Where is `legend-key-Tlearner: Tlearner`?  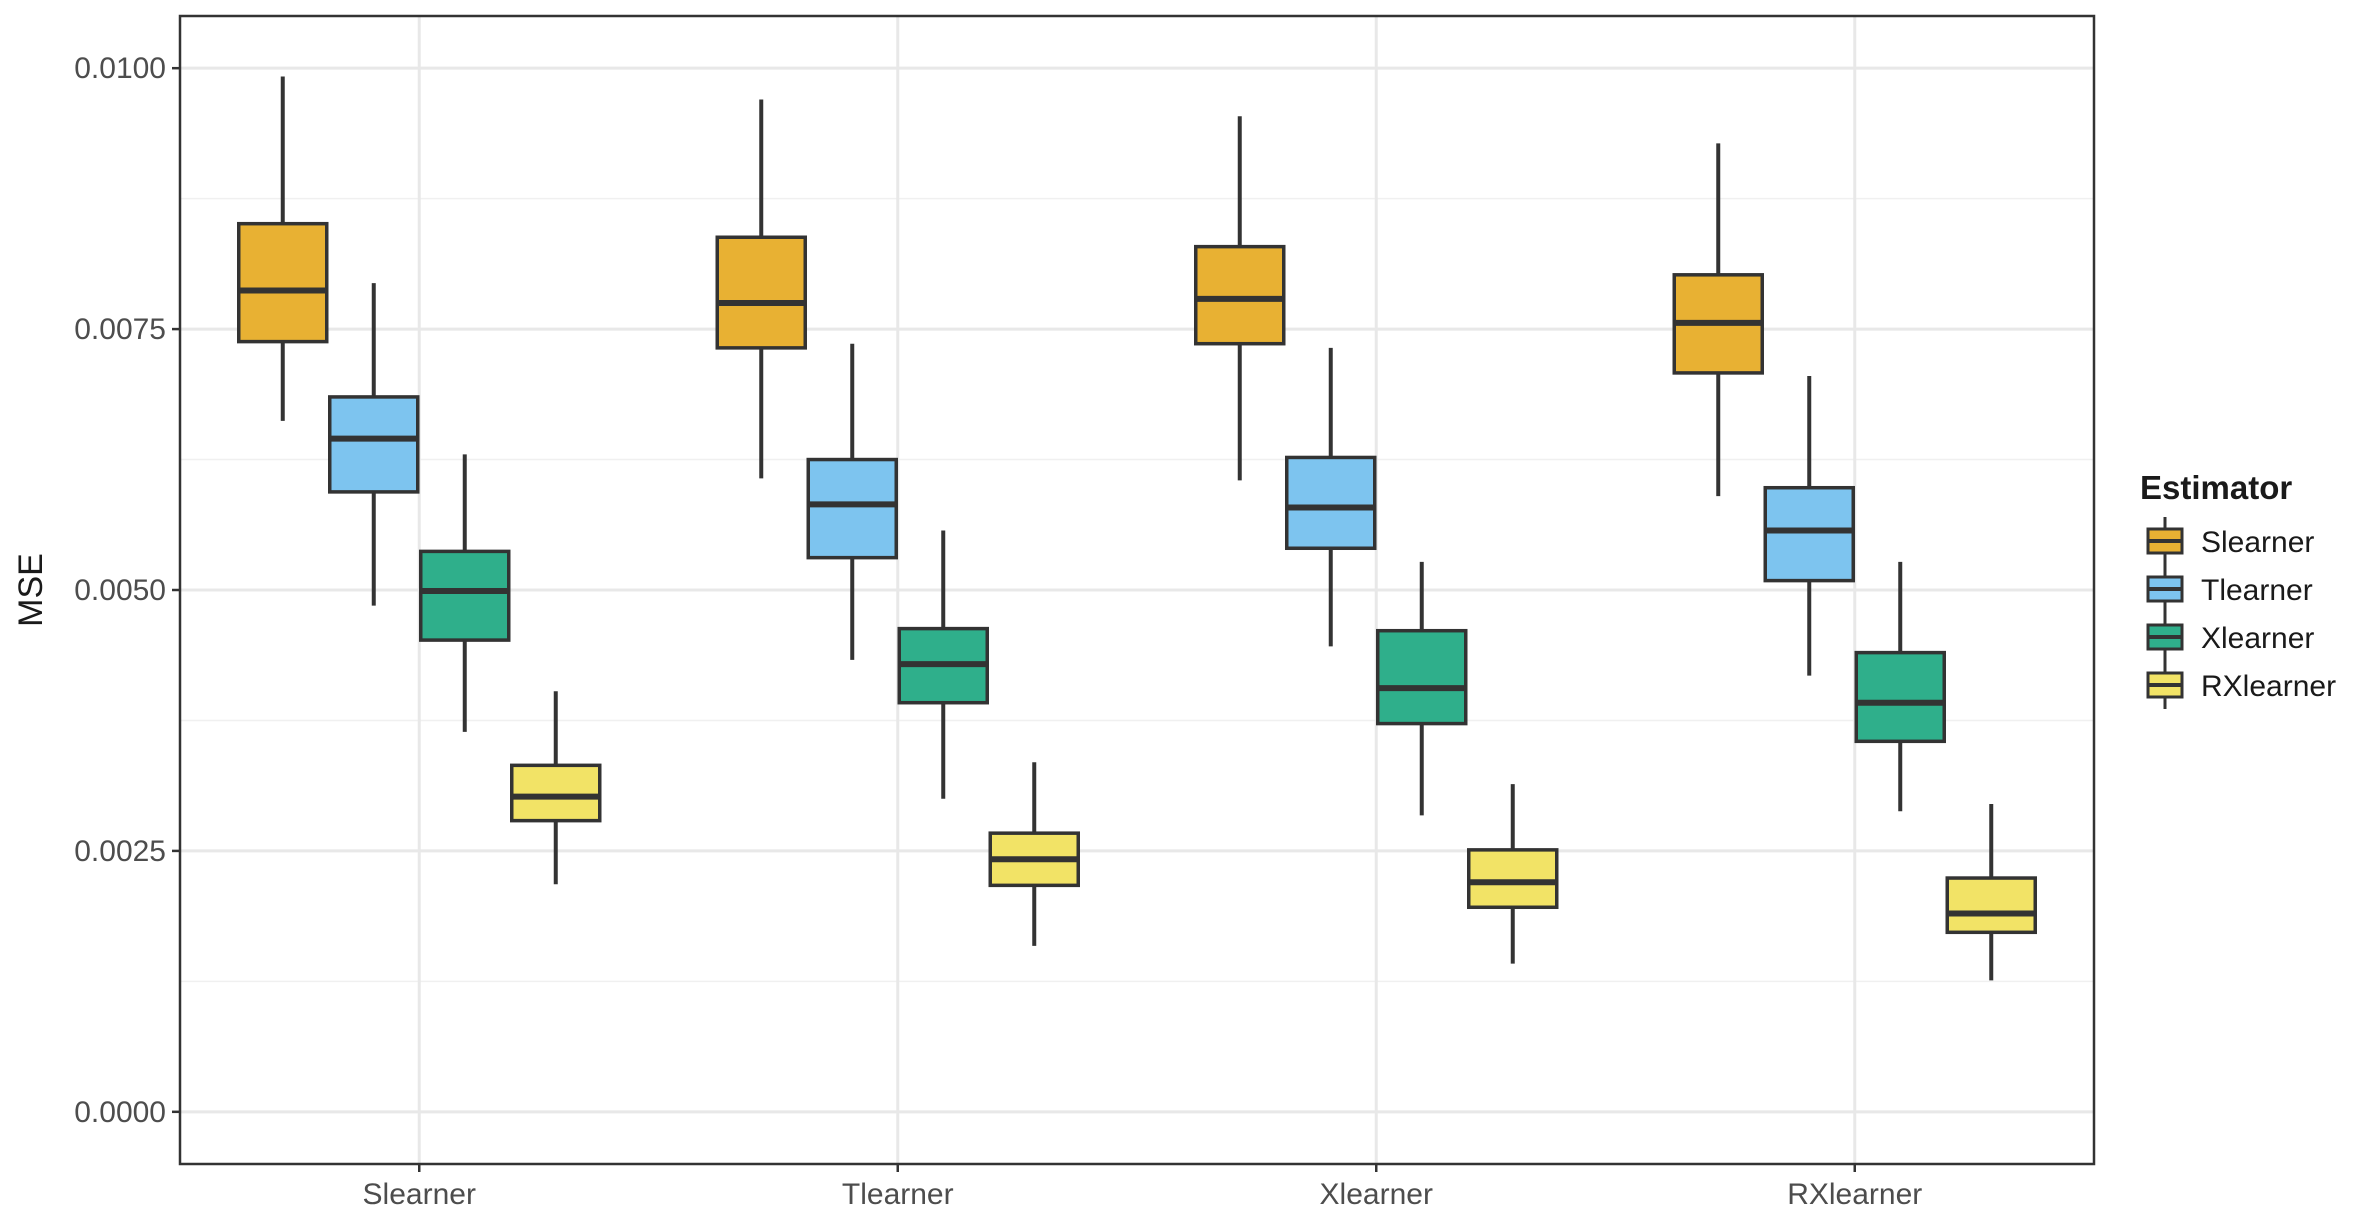
legend-key-Tlearner: Tlearner is located at coordinates (2229, 589).